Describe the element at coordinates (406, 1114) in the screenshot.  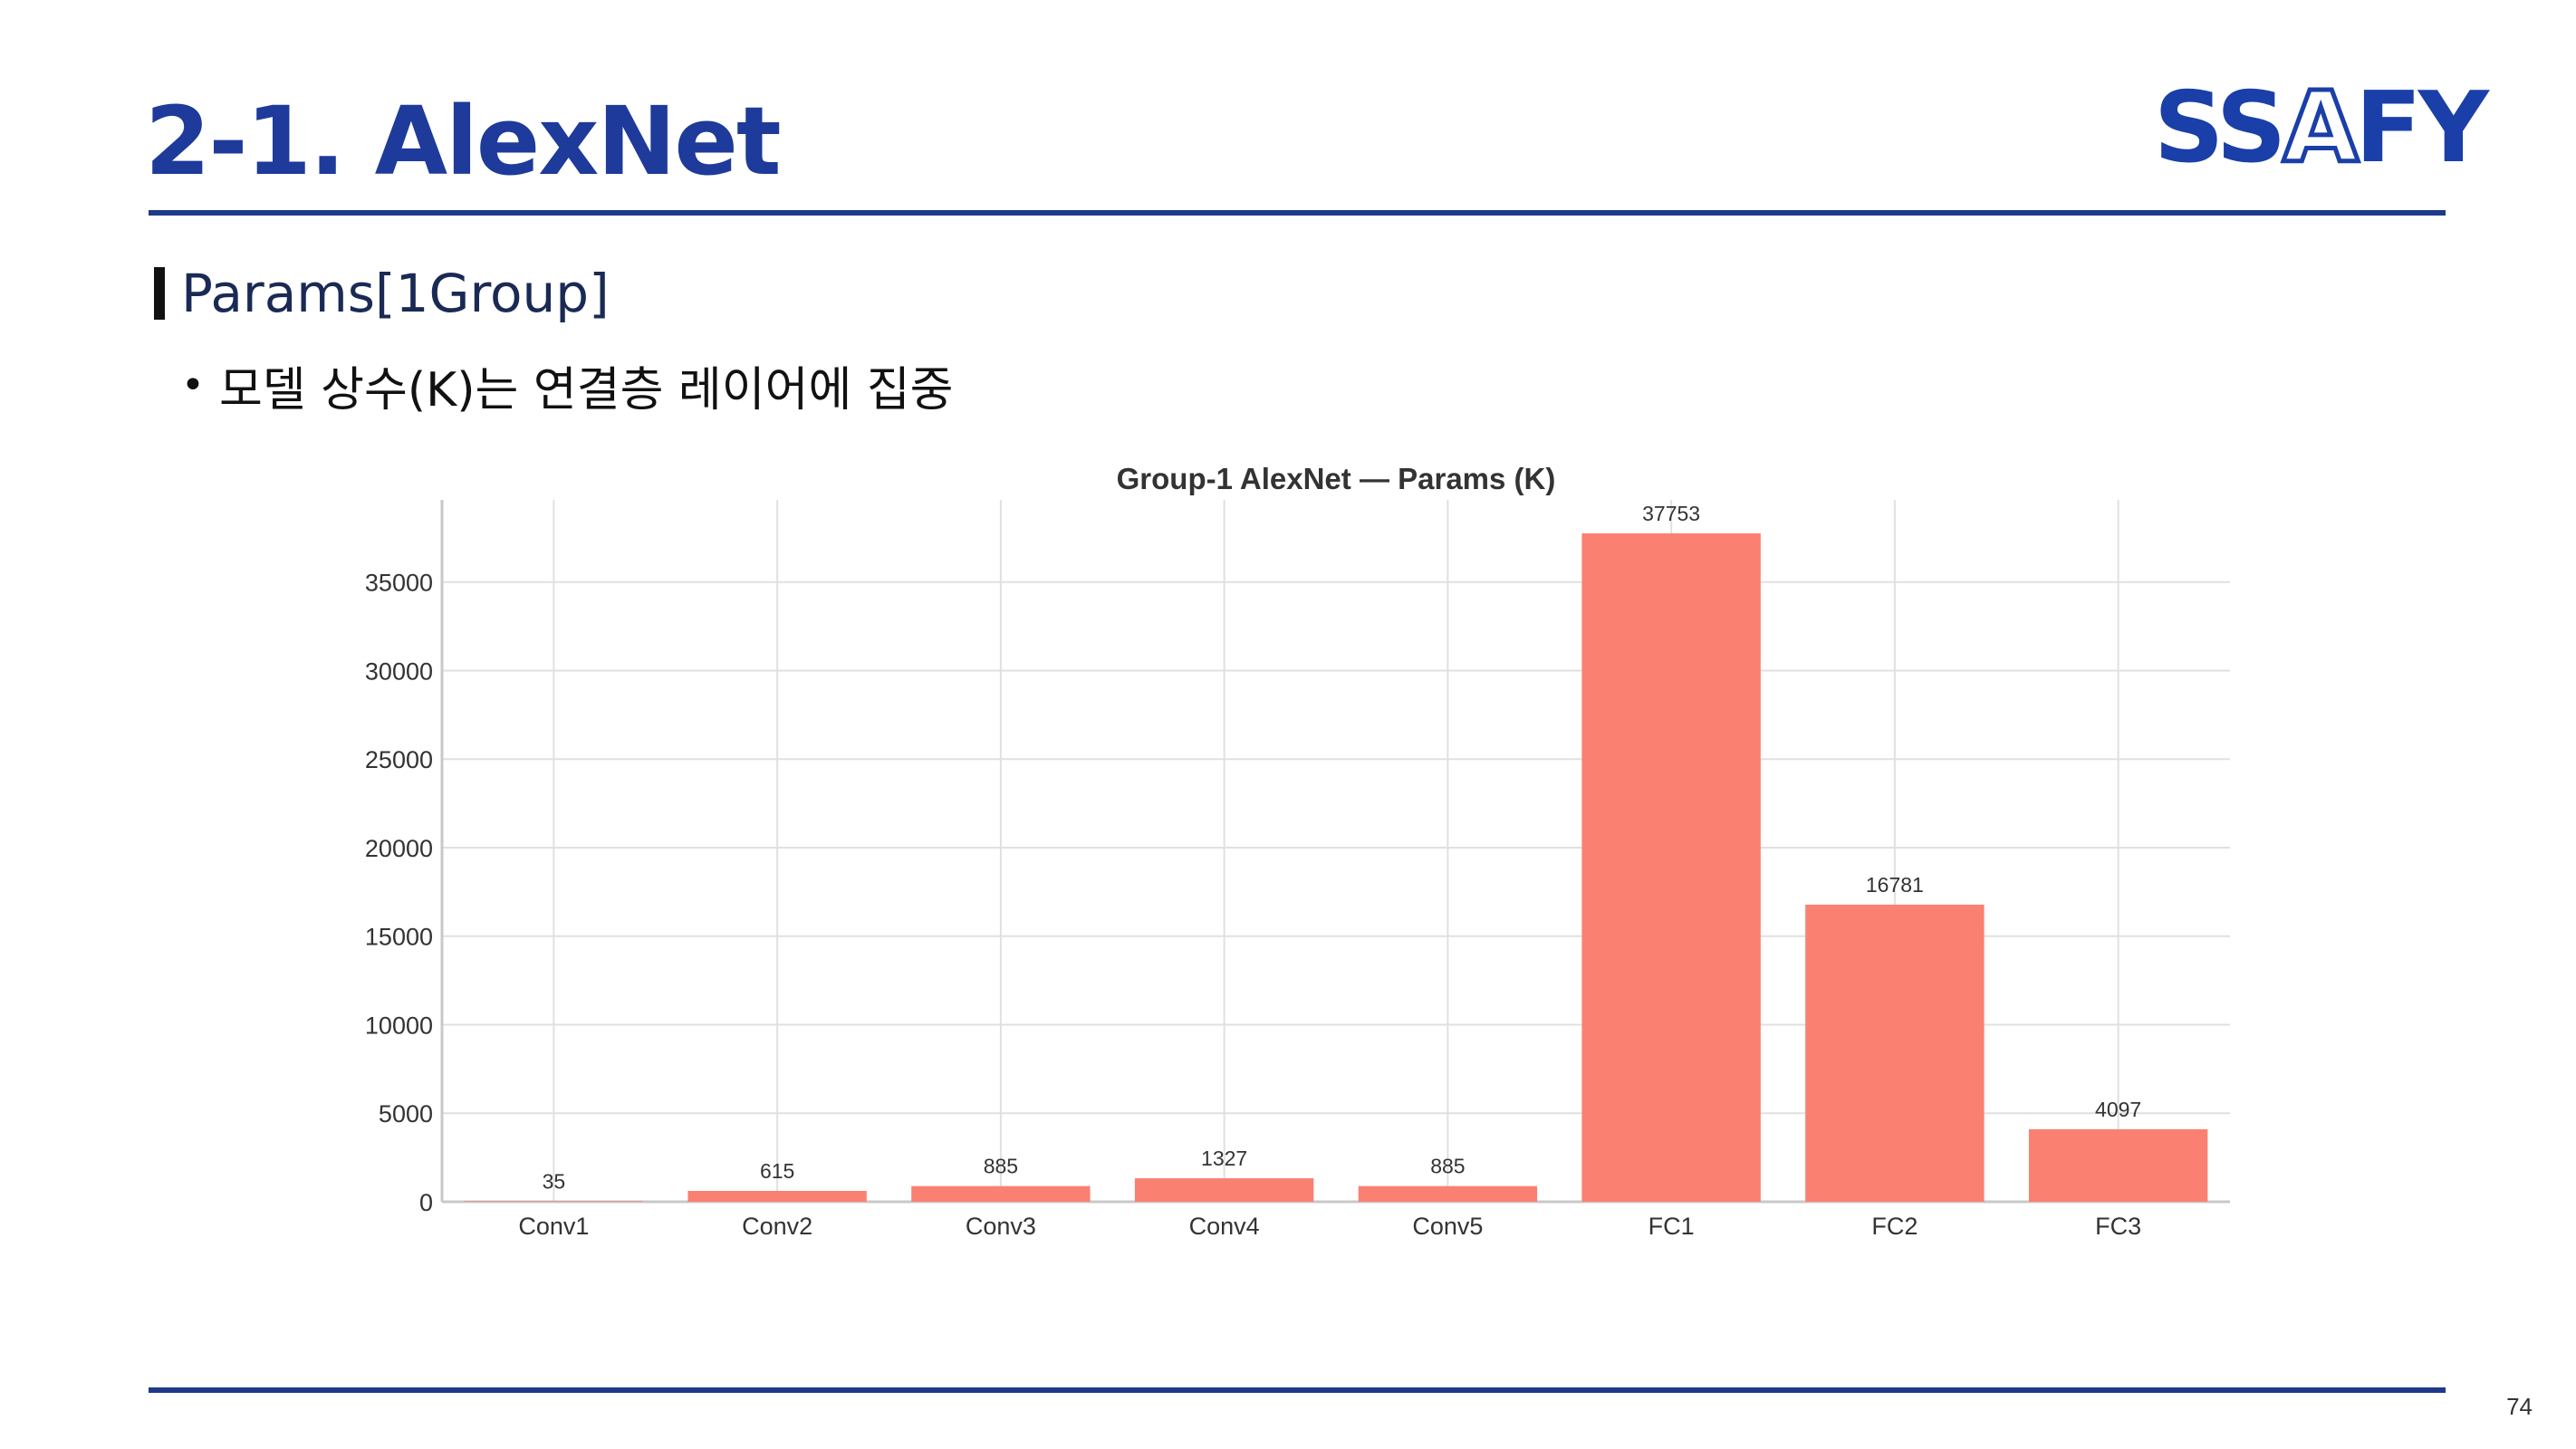
I see `y-tick-label: 5000` at that location.